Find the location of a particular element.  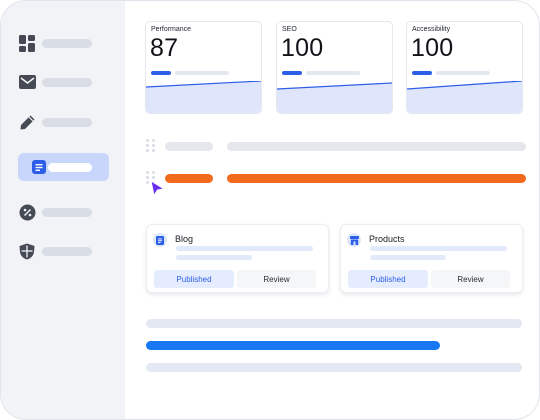

sidebar-item-mail is located at coordinates (63, 82).